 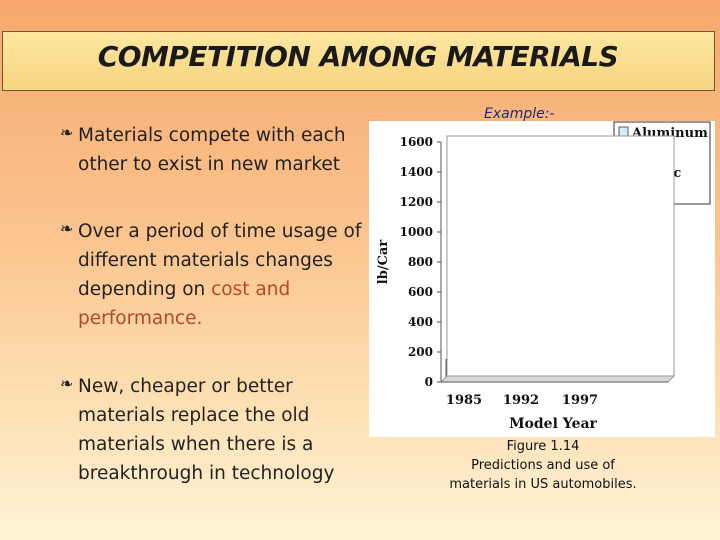 I want to click on example-label: Example:-, so click(x=519, y=114).